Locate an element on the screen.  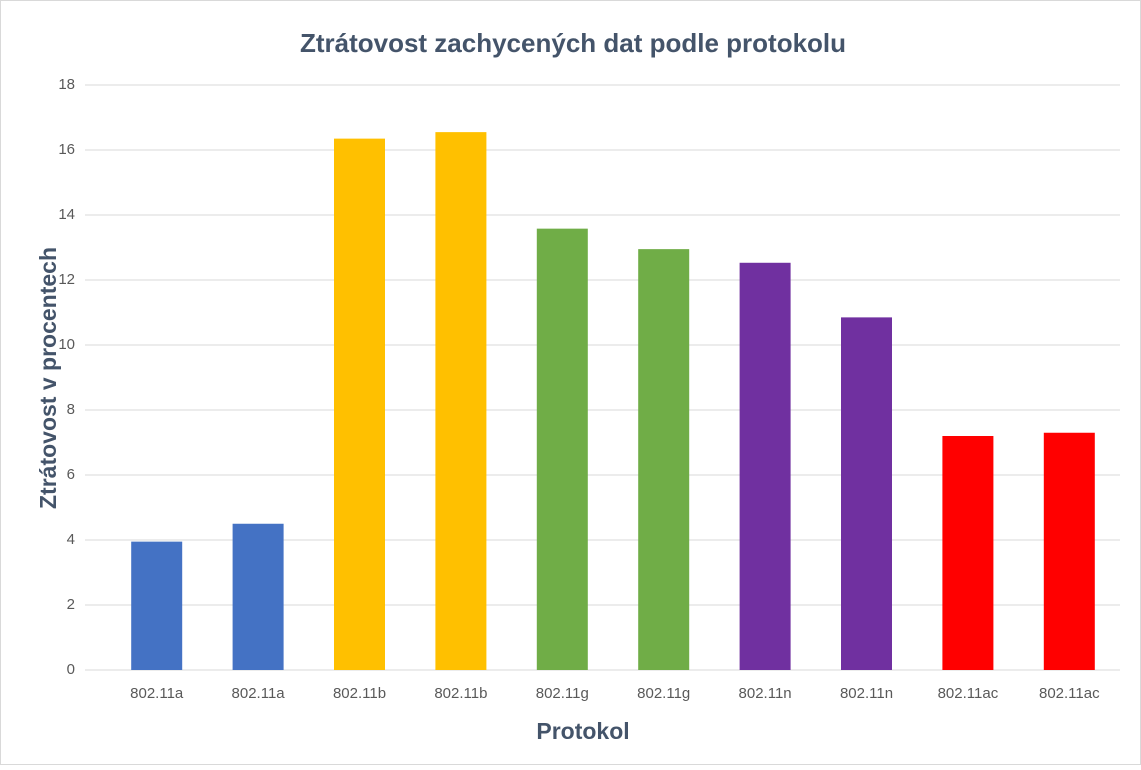
y-axis-label: Ztrátovost v procentech is located at coordinates (48, 378).